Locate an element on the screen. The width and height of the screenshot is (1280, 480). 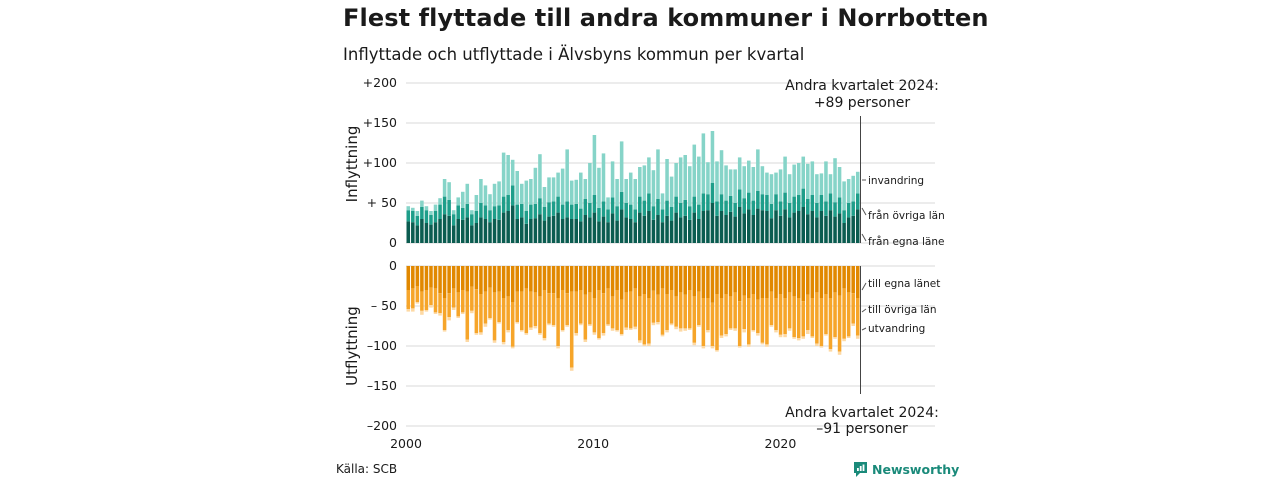
xtick-label: 2010 is located at coordinates (593, 443).